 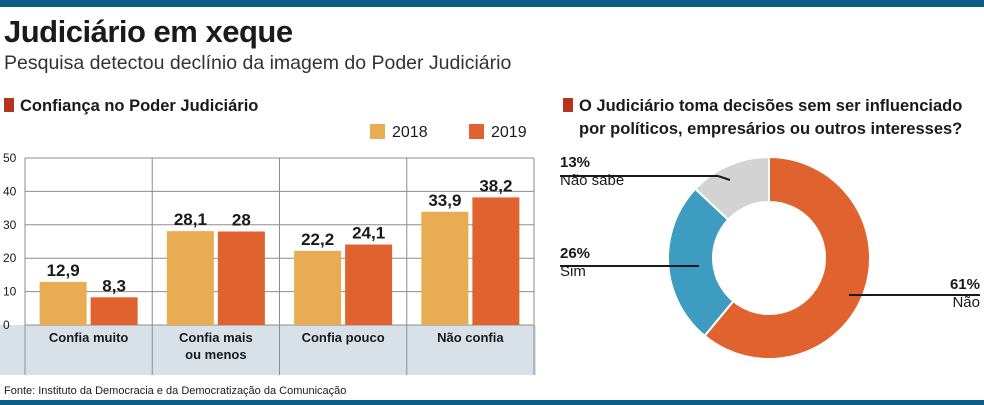 I want to click on data-label-2018: 28,1, so click(x=190, y=219).